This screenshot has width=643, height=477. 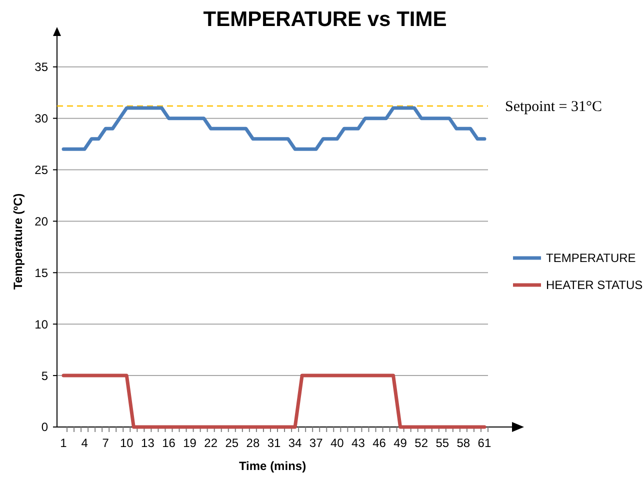 What do you see at coordinates (421, 443) in the screenshot?
I see `x-tick-label: 52` at bounding box center [421, 443].